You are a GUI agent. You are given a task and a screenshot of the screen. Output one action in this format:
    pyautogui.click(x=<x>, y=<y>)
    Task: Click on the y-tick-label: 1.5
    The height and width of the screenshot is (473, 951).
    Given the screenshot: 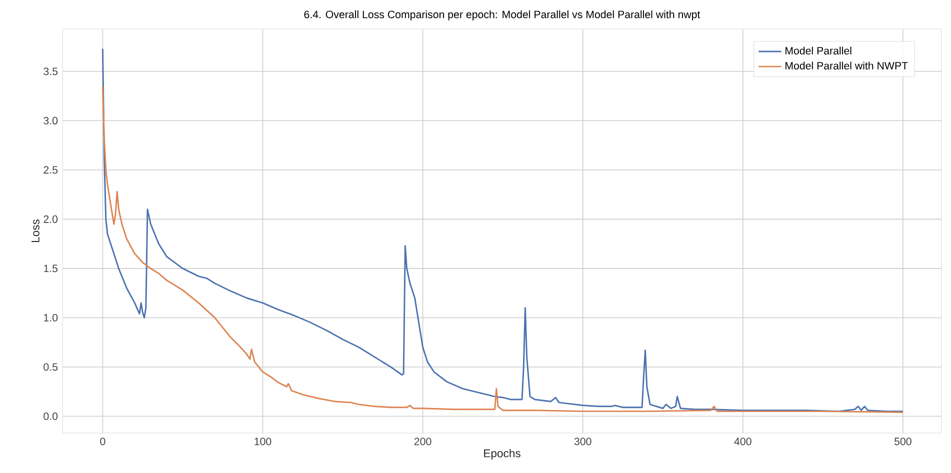 What is the action you would take?
    pyautogui.click(x=51, y=268)
    